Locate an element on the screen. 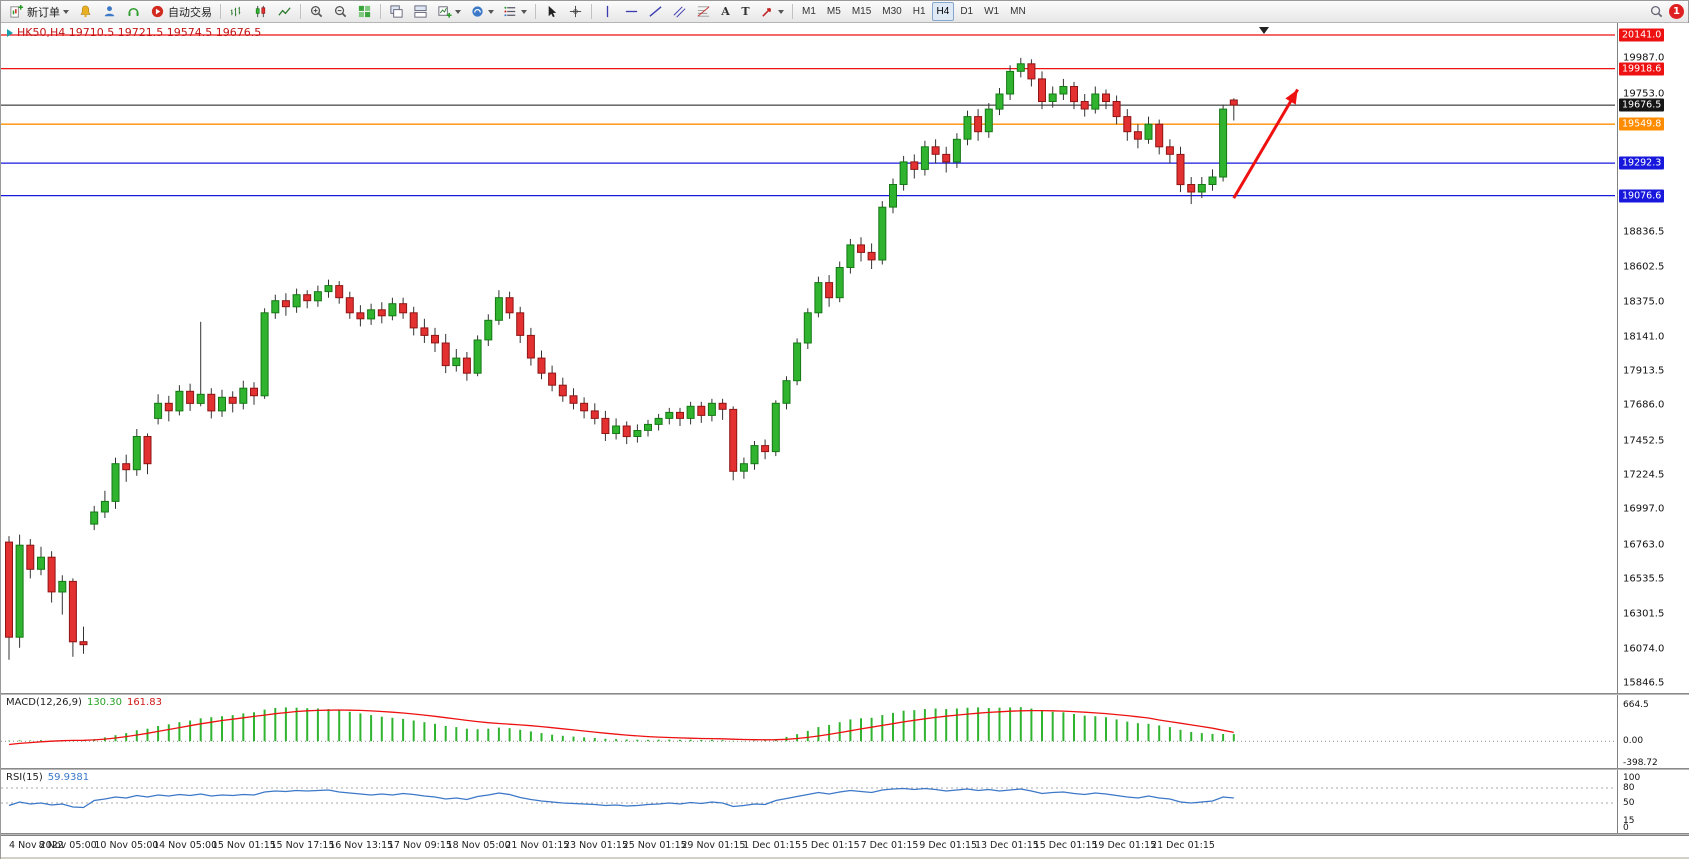 The height and width of the screenshot is (859, 1689). horizontal-line-tool-button is located at coordinates (631, 11).